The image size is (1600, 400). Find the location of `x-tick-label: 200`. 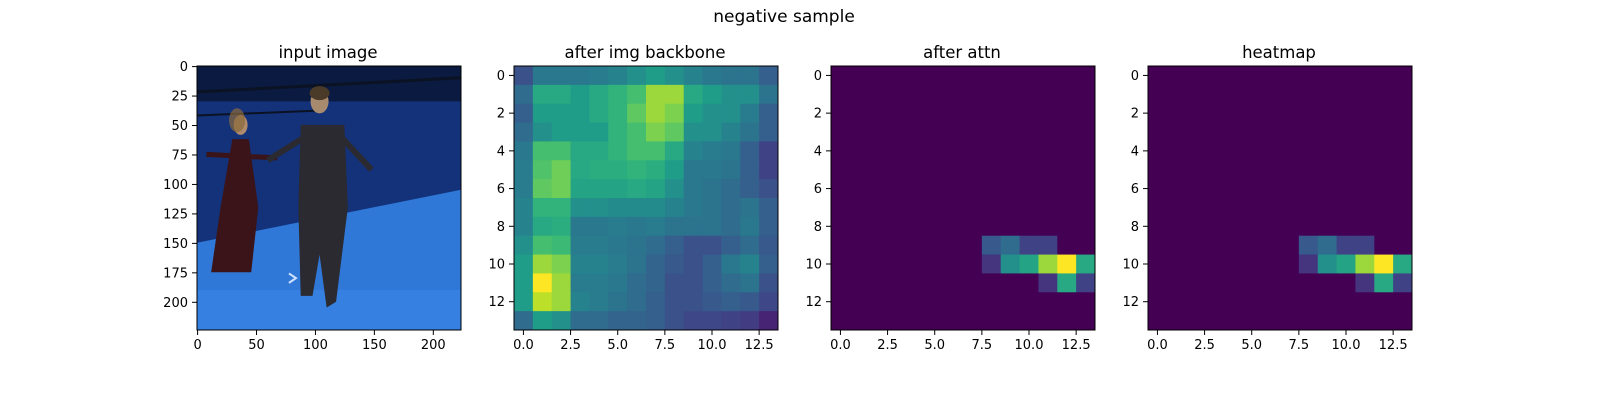

x-tick-label: 200 is located at coordinates (433, 345).